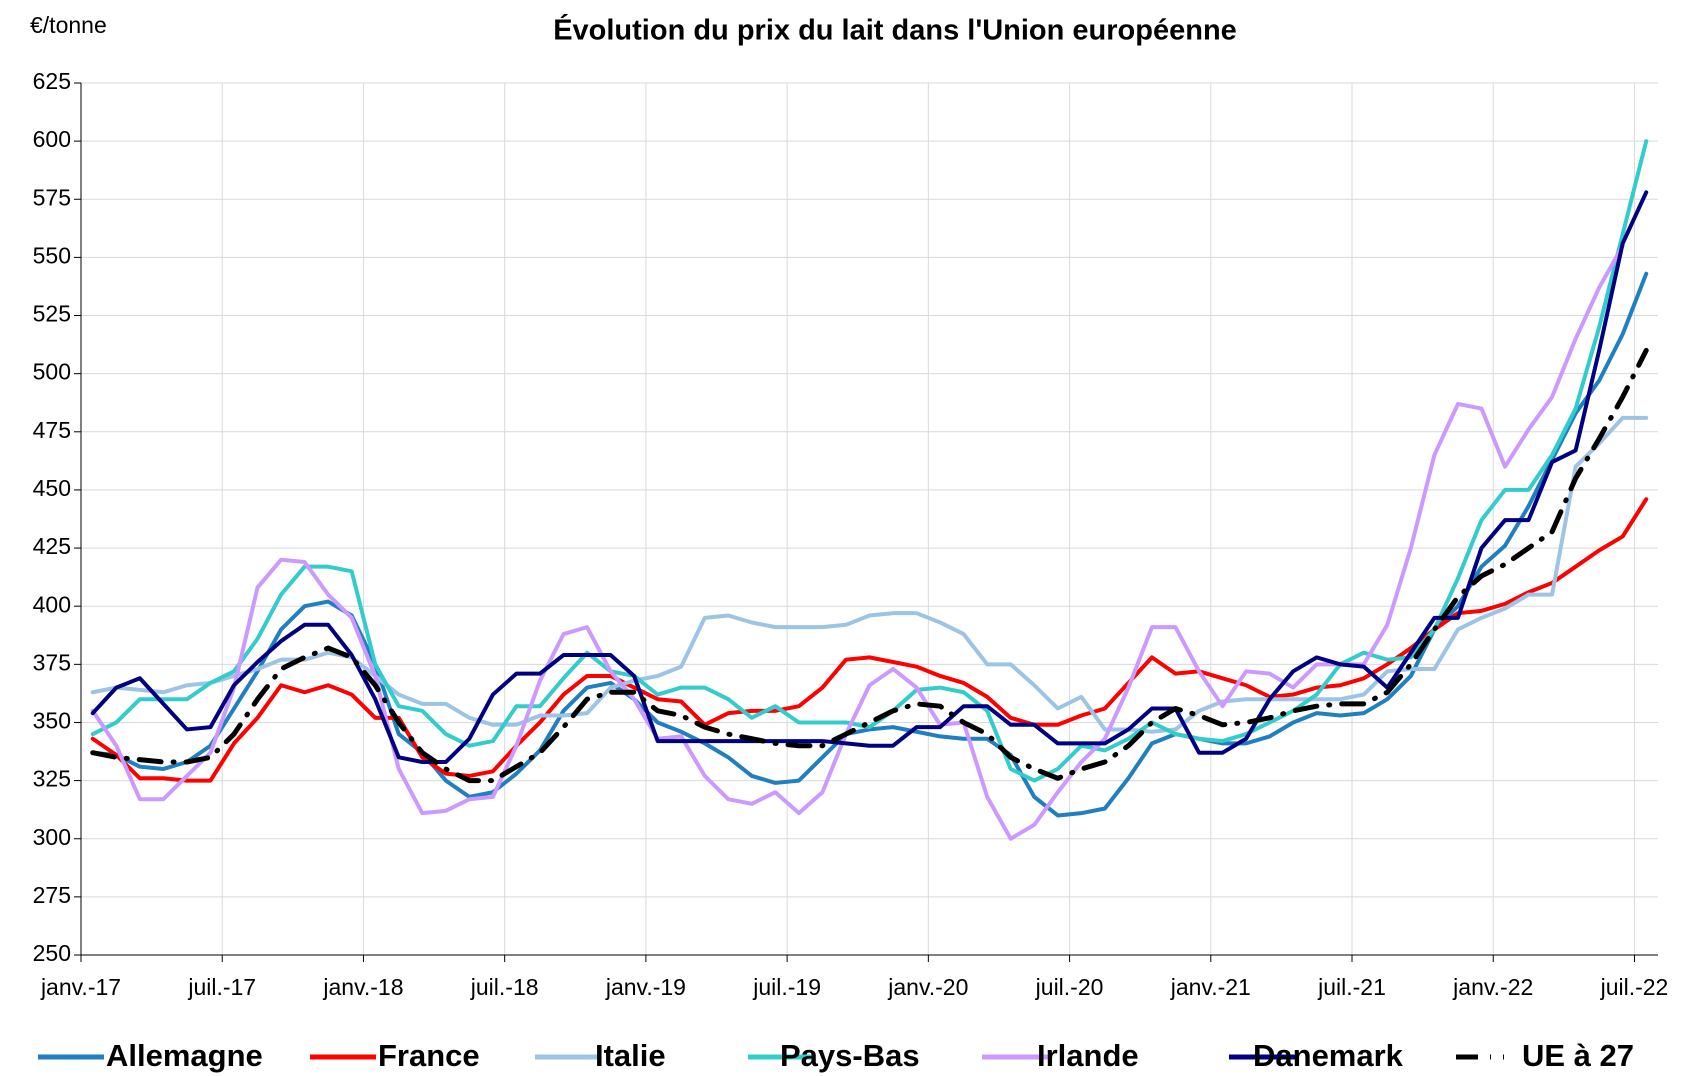 This screenshot has width=1690, height=1076. Describe the element at coordinates (52, 779) in the screenshot. I see `y-tick-label: 325` at that location.